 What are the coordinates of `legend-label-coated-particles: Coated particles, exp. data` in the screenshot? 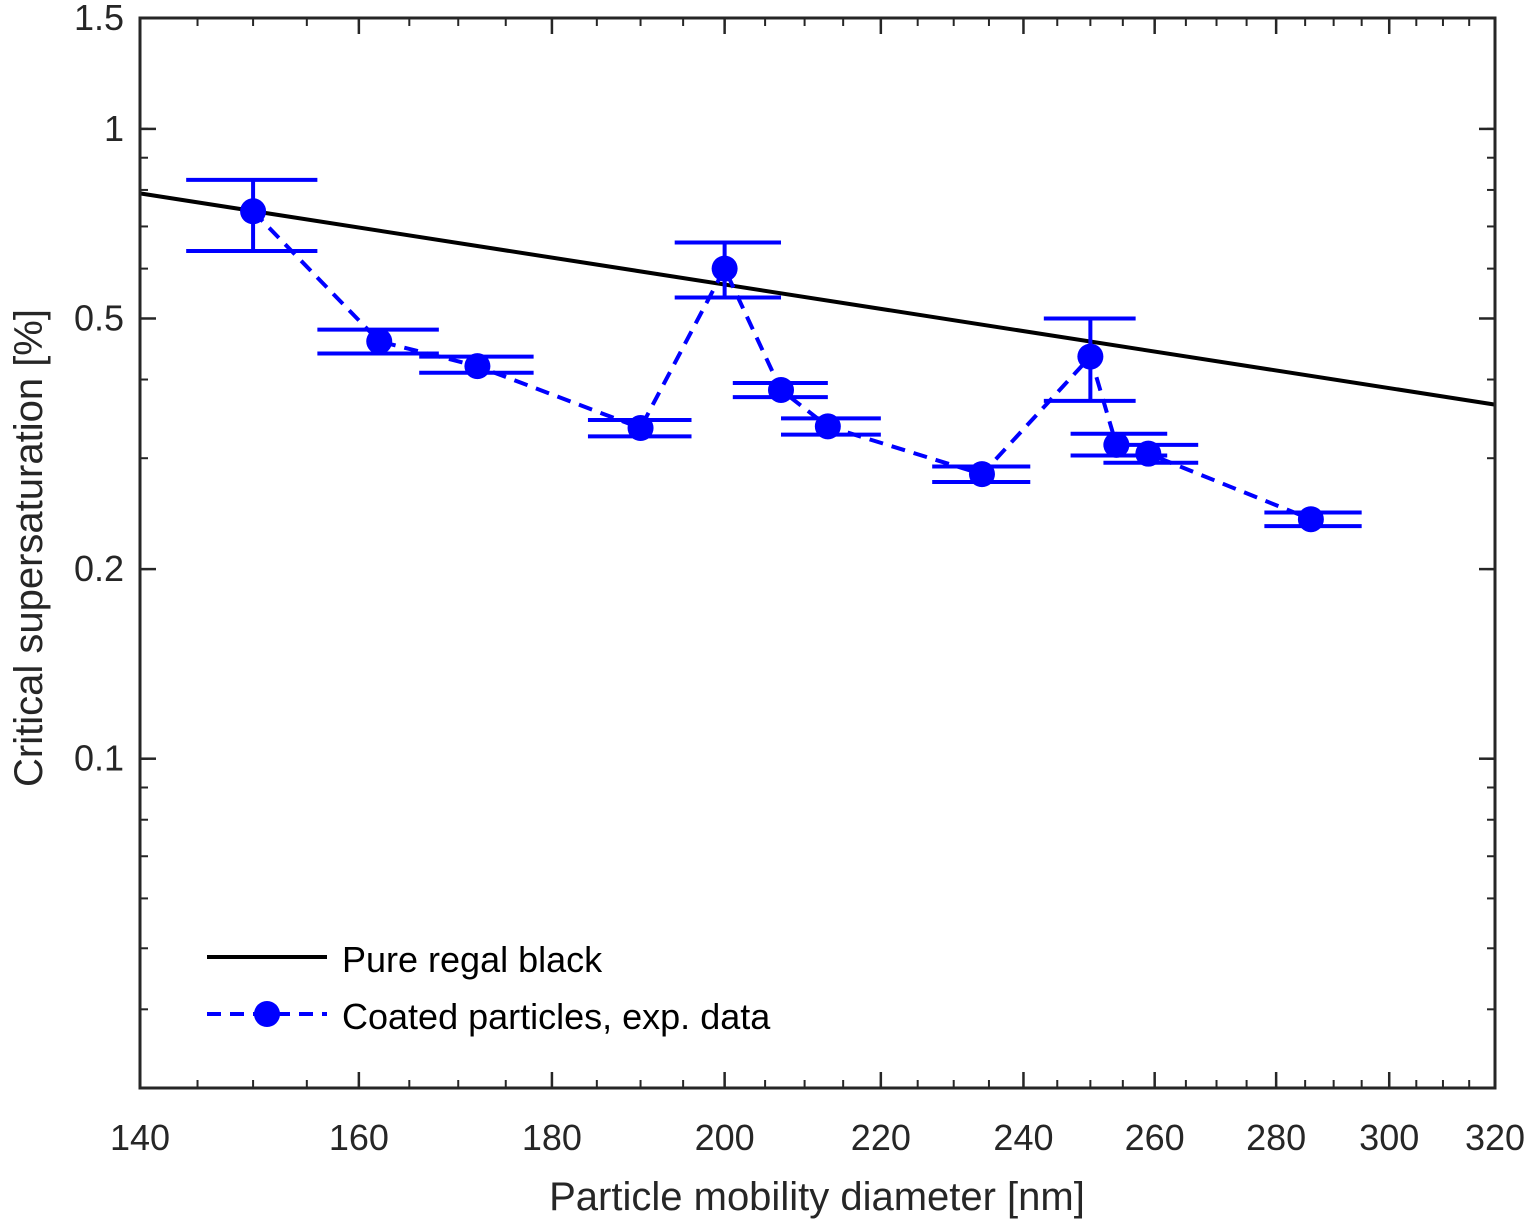 It's located at (556, 1016).